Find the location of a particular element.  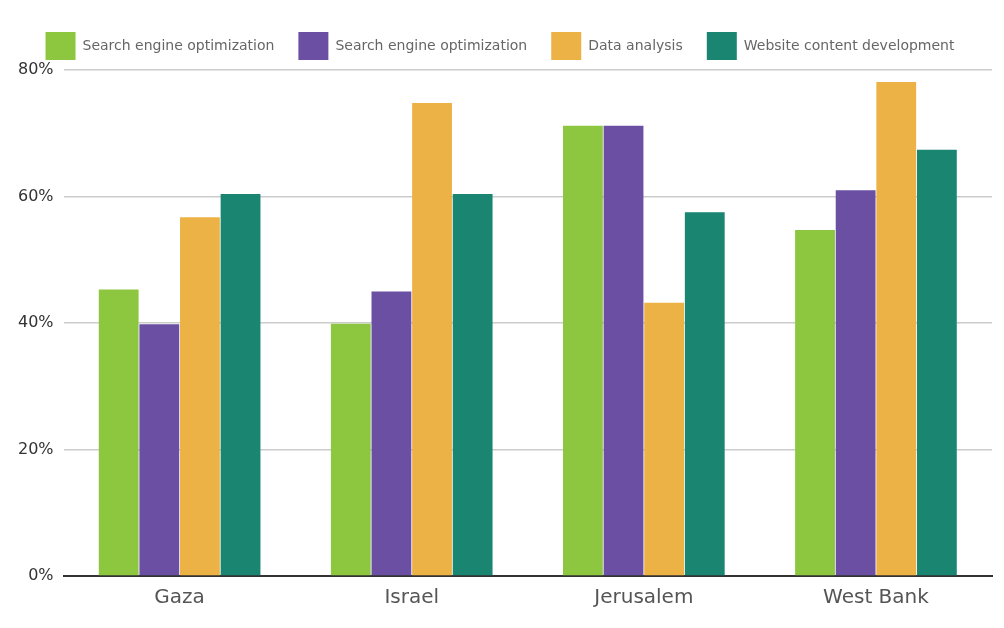

legend-label: Website content development is located at coordinates (849, 44).